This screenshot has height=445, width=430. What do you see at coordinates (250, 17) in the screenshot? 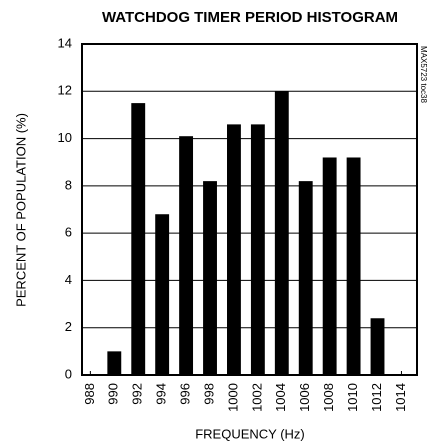
I see `chart-title: WATCHDOG TIMER PERIOD HISTOGRAM` at bounding box center [250, 17].